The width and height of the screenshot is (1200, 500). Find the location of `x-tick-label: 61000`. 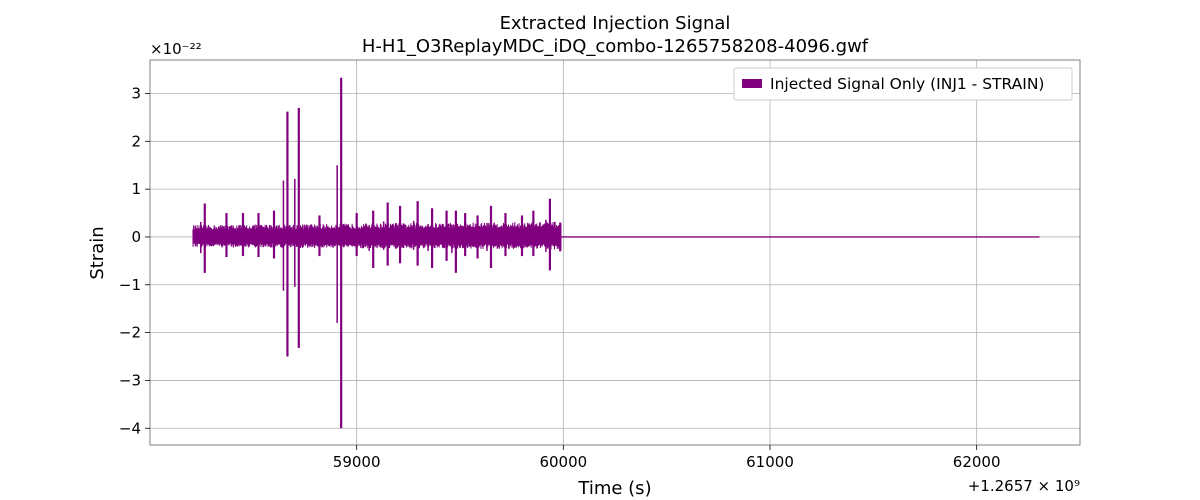

x-tick-label: 61000 is located at coordinates (770, 462).